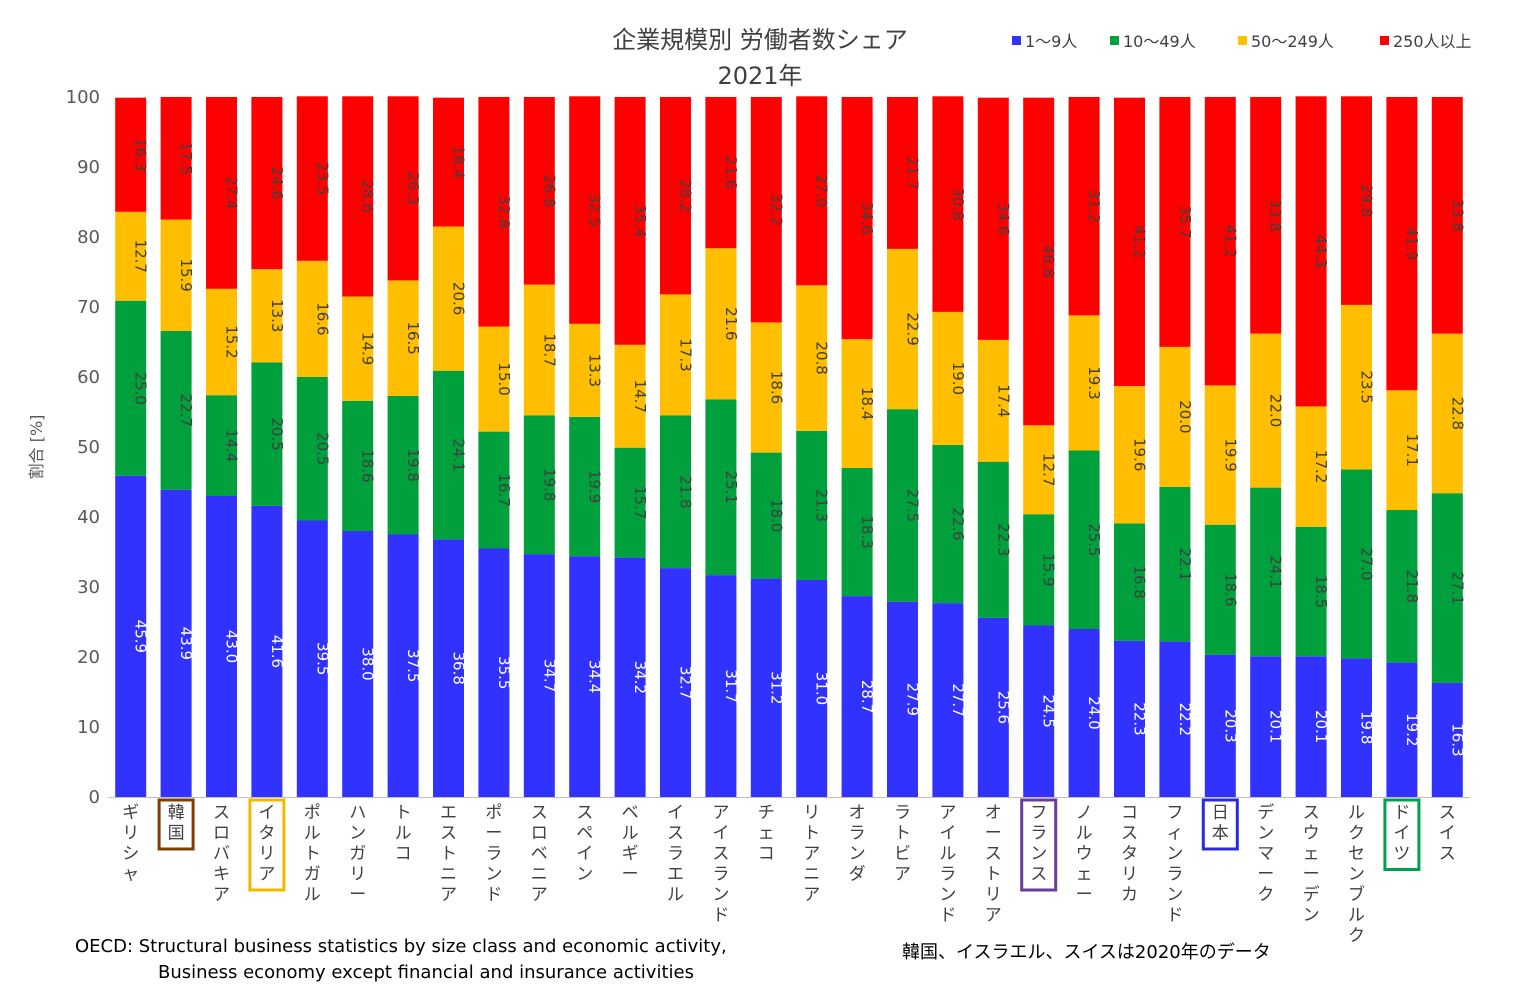  I want to click on y-tick-label: 0, so click(94, 797).